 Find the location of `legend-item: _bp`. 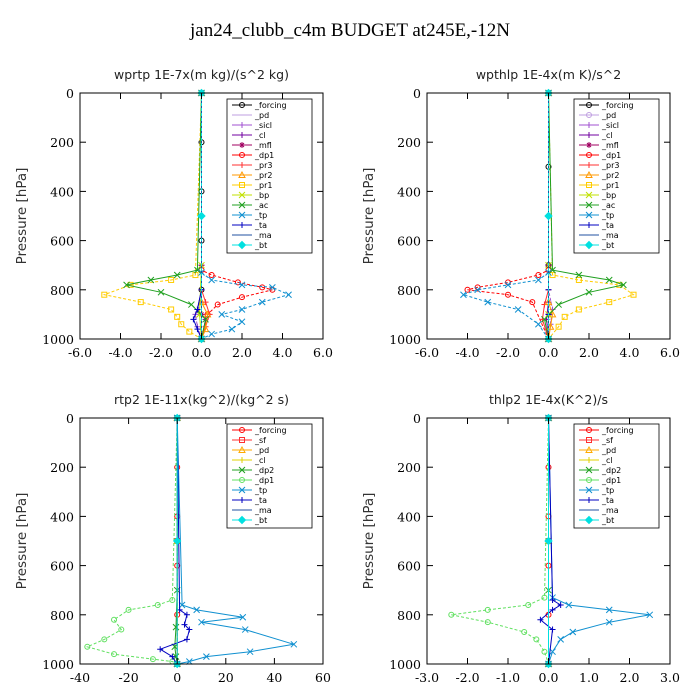

legend-item: _bp is located at coordinates (597, 195).